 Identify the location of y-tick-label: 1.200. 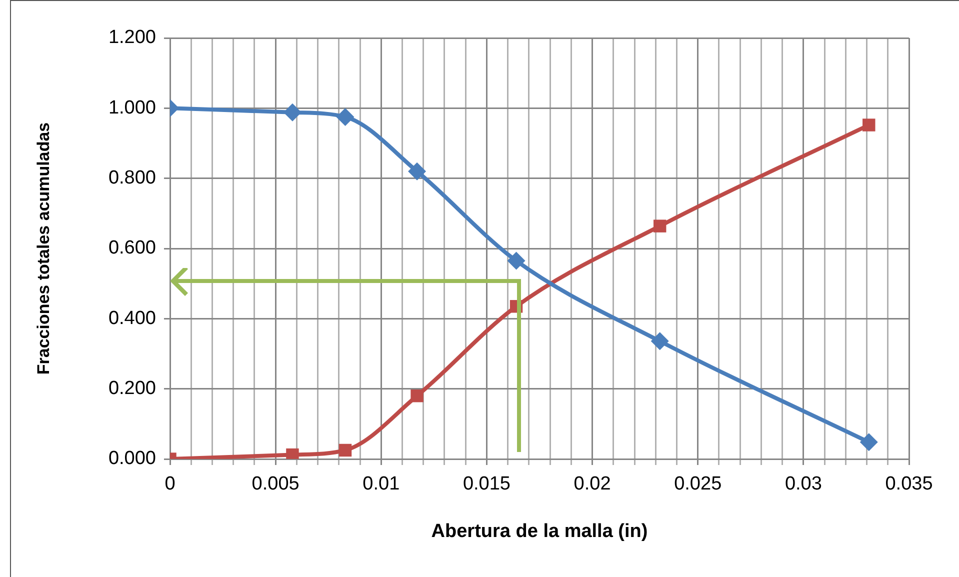
(132, 37).